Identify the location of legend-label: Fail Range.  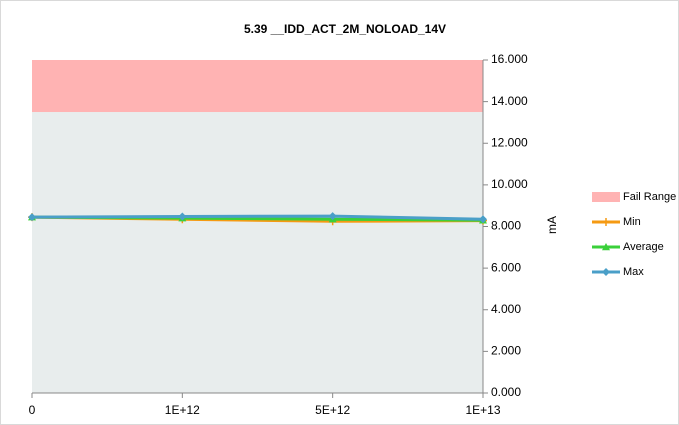
(649, 197).